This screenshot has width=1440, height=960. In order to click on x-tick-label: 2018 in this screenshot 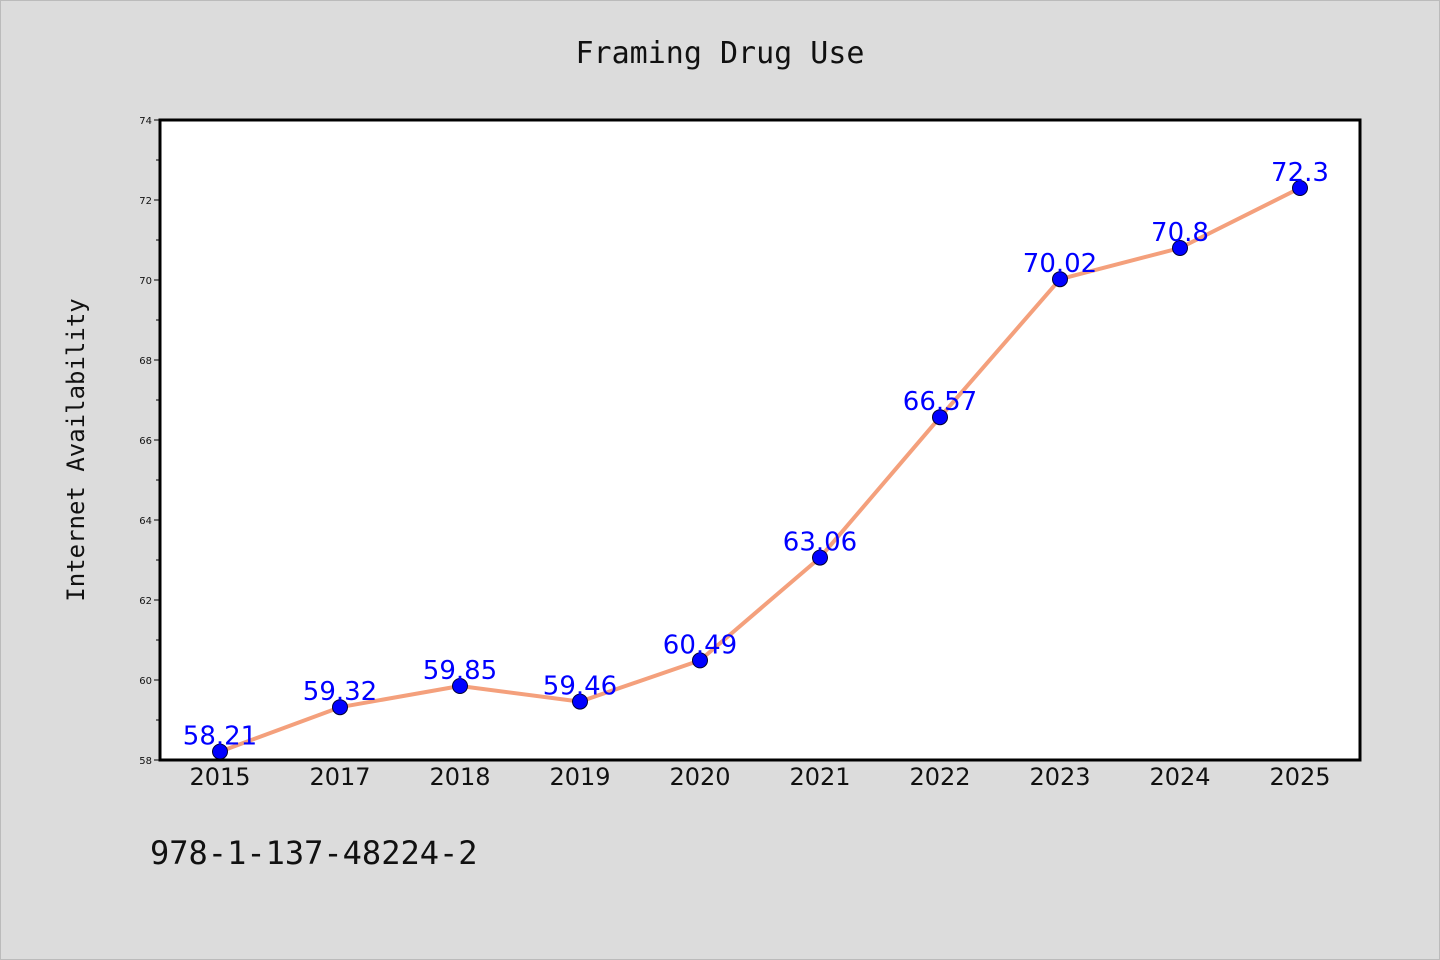, I will do `click(459, 777)`.